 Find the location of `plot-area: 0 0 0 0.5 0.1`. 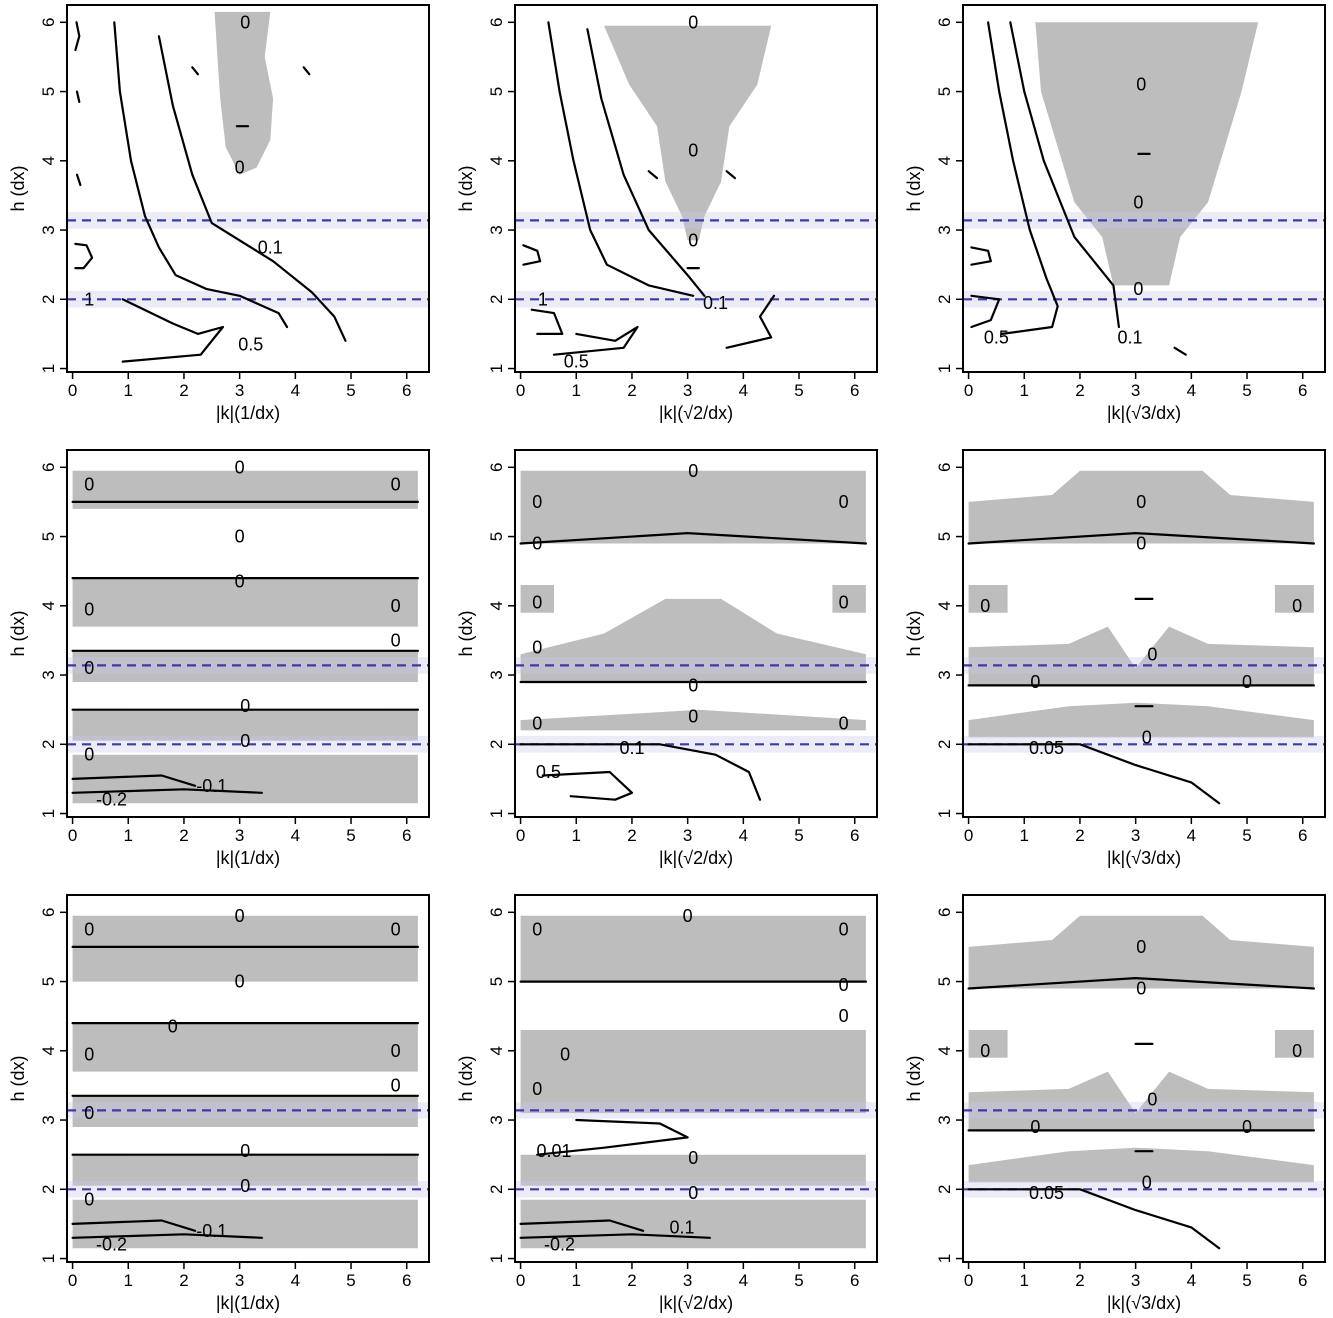

plot-area: 0 0 0 0.5 0.1 is located at coordinates (1144, 188).